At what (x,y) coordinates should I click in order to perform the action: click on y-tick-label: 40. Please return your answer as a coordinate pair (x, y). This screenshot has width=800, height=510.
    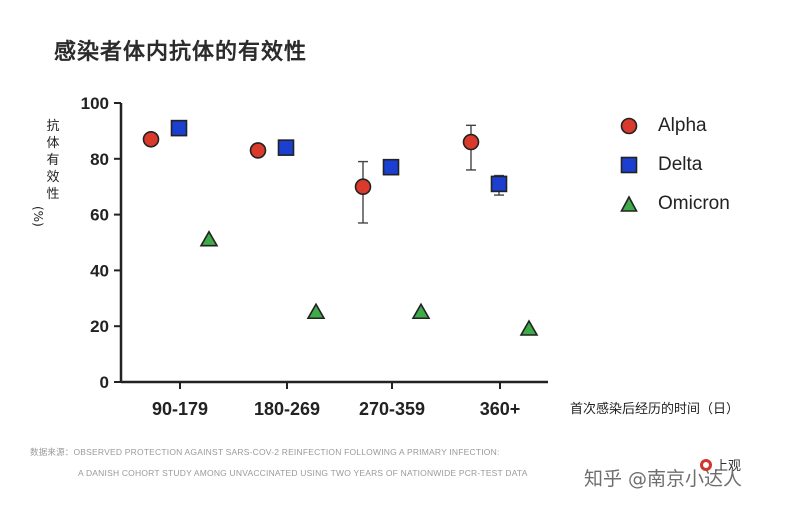
    Looking at the image, I should click on (99, 270).